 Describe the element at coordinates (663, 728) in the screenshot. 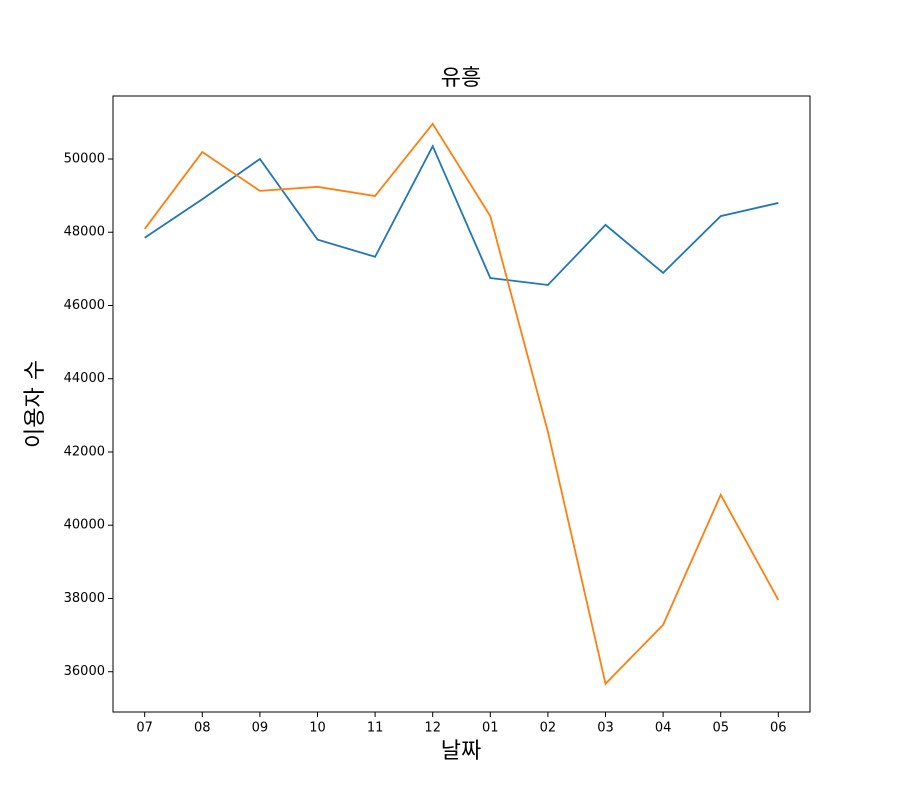

I see `x-tick-label: 04` at that location.